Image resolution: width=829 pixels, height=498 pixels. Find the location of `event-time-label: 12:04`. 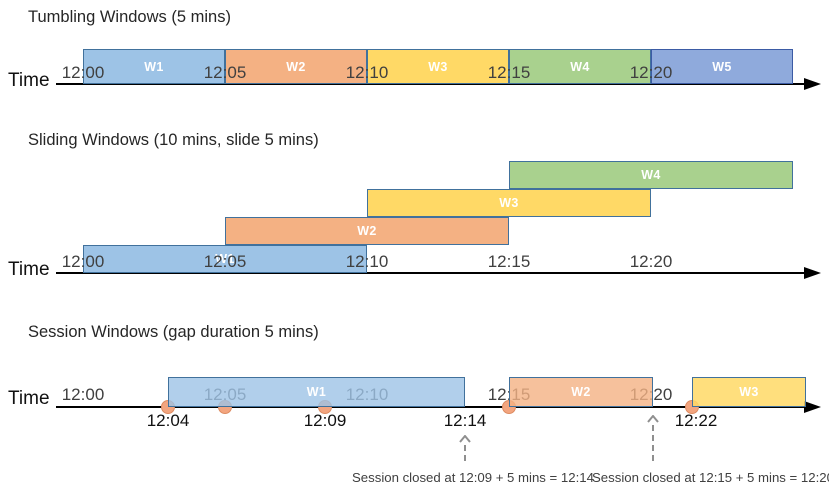

event-time-label: 12:04 is located at coordinates (168, 420).